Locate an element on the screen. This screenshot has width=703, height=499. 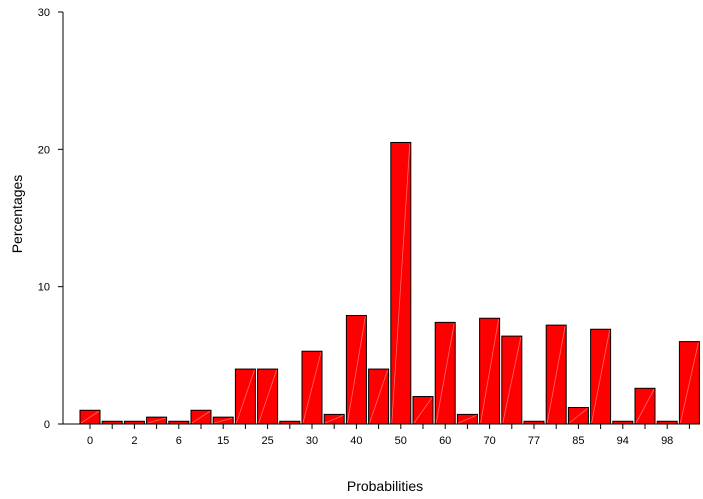
y-tick-label: 0 is located at coordinates (47, 425).